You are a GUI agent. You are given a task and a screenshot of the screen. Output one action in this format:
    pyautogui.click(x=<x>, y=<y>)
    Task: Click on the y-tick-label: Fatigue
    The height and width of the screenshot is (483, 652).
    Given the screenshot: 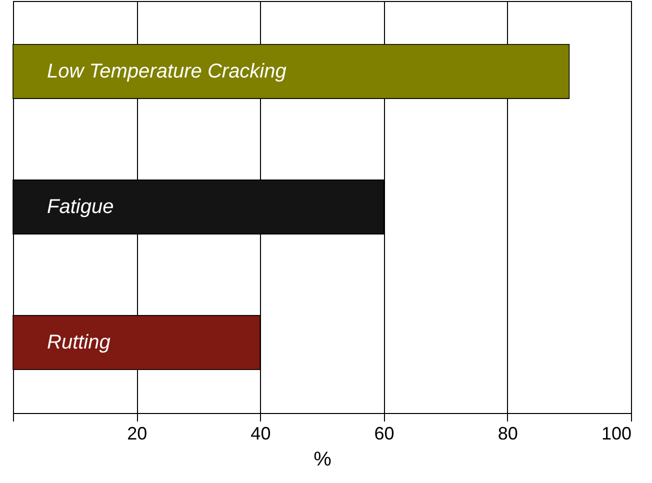 What is the action you would take?
    pyautogui.click(x=80, y=207)
    